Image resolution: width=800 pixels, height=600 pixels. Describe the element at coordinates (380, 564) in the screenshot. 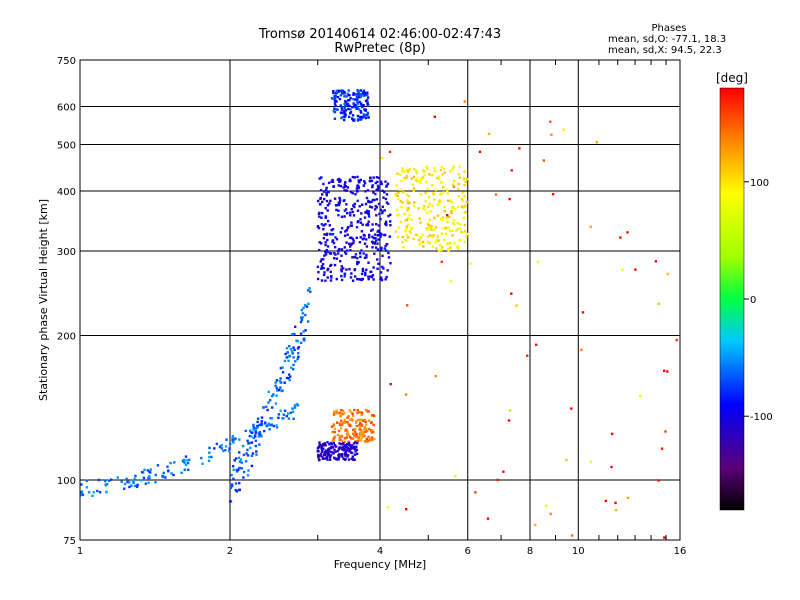

I see `x-axis-label: Frequency [MHz]` at that location.